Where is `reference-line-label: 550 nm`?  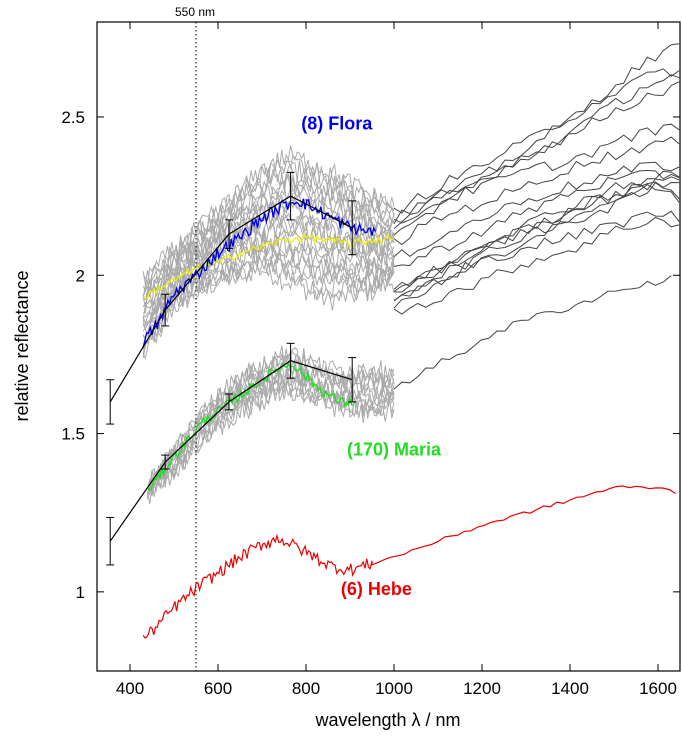 reference-line-label: 550 nm is located at coordinates (195, 12).